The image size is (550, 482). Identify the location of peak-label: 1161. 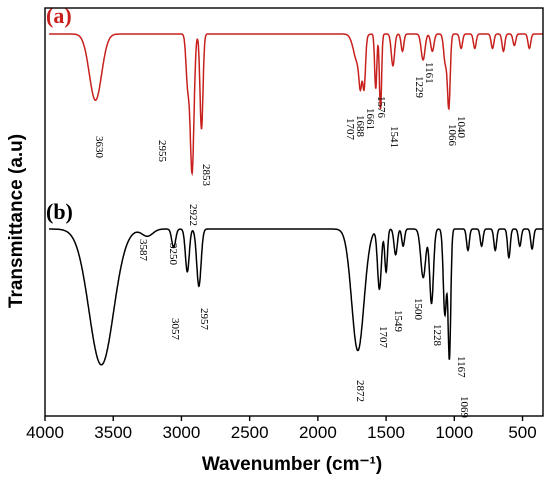
(429, 73).